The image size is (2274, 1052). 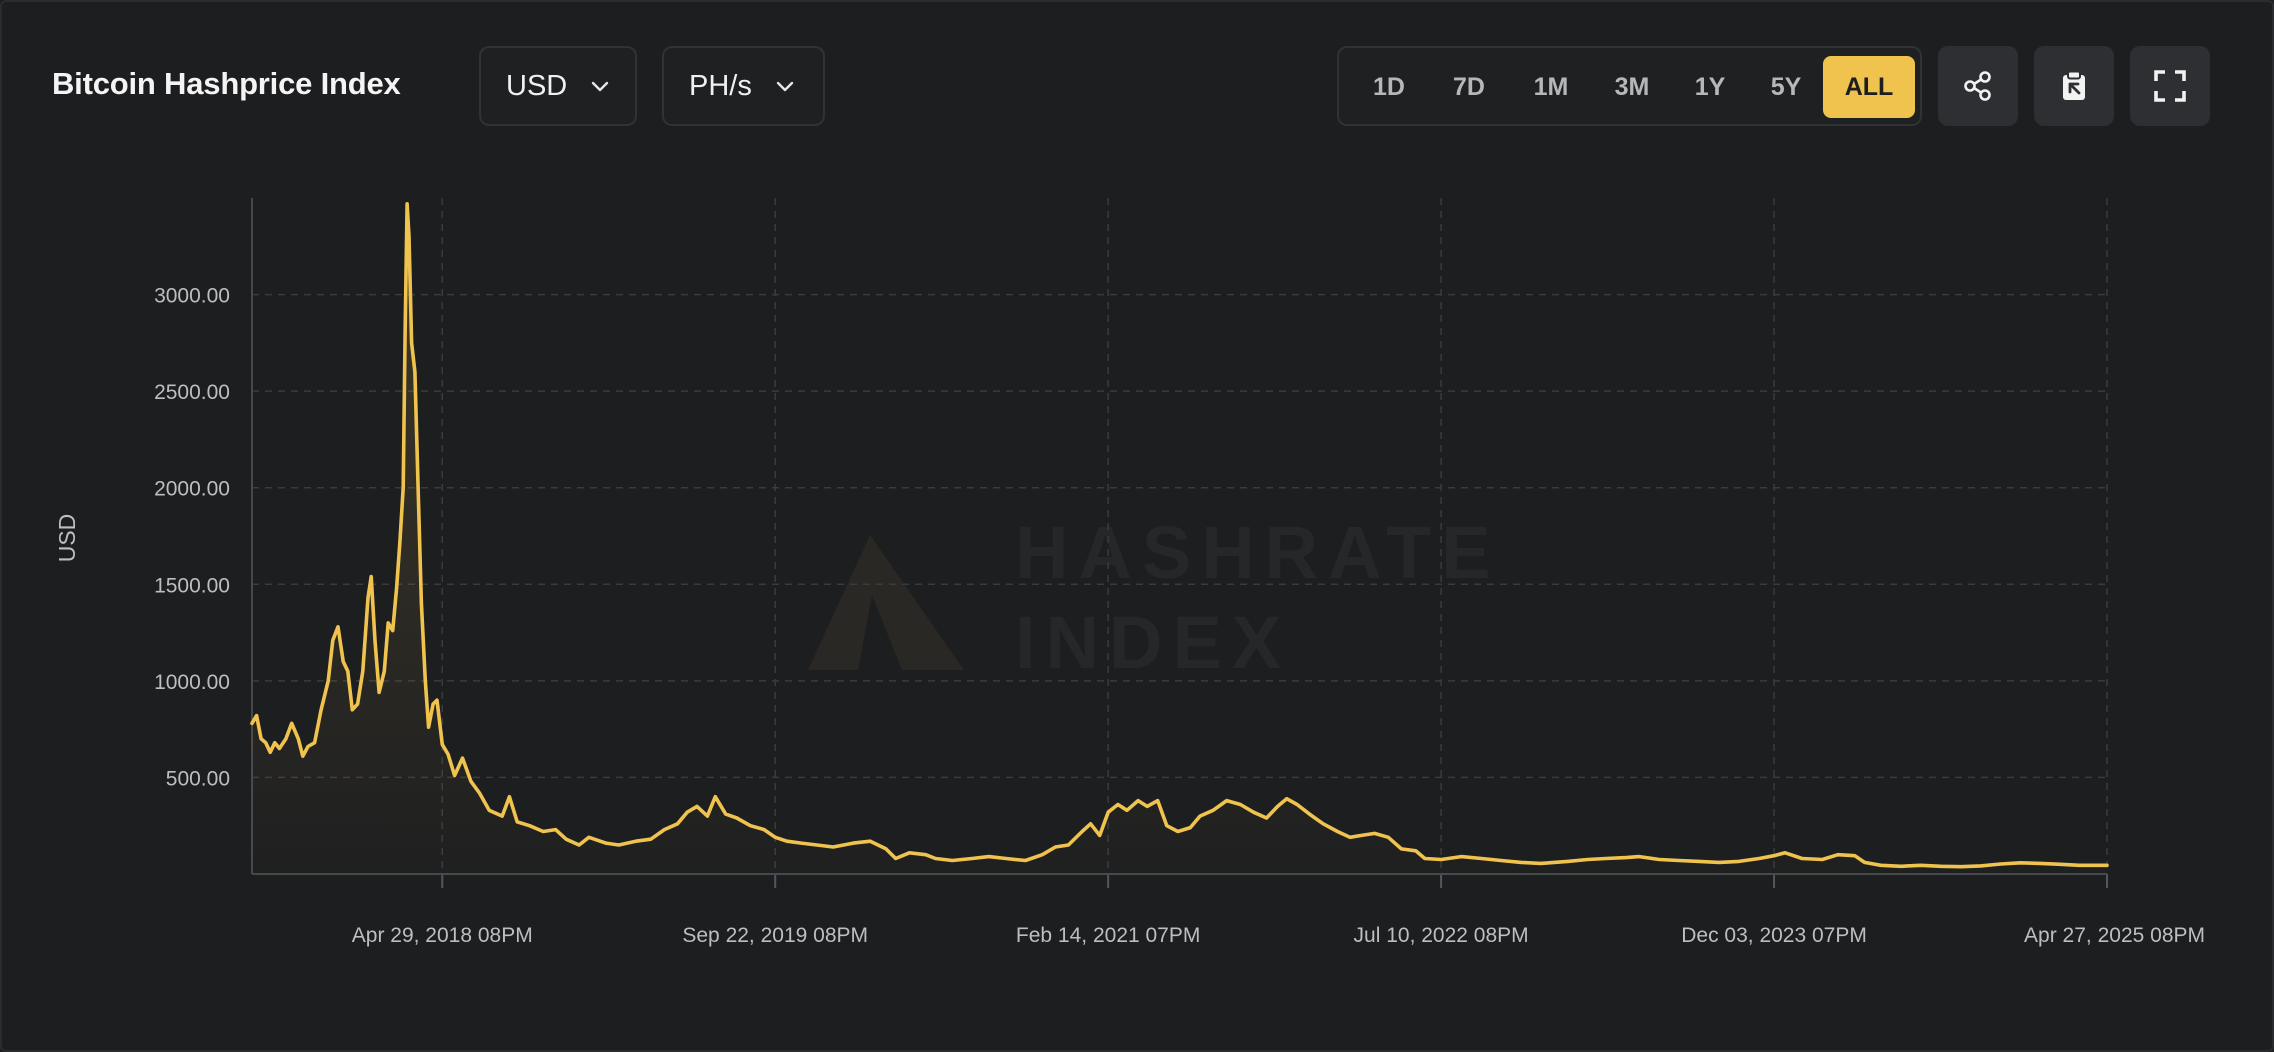 What do you see at coordinates (1154, 597) in the screenshot?
I see `watermark: HASHRATE INDEX` at bounding box center [1154, 597].